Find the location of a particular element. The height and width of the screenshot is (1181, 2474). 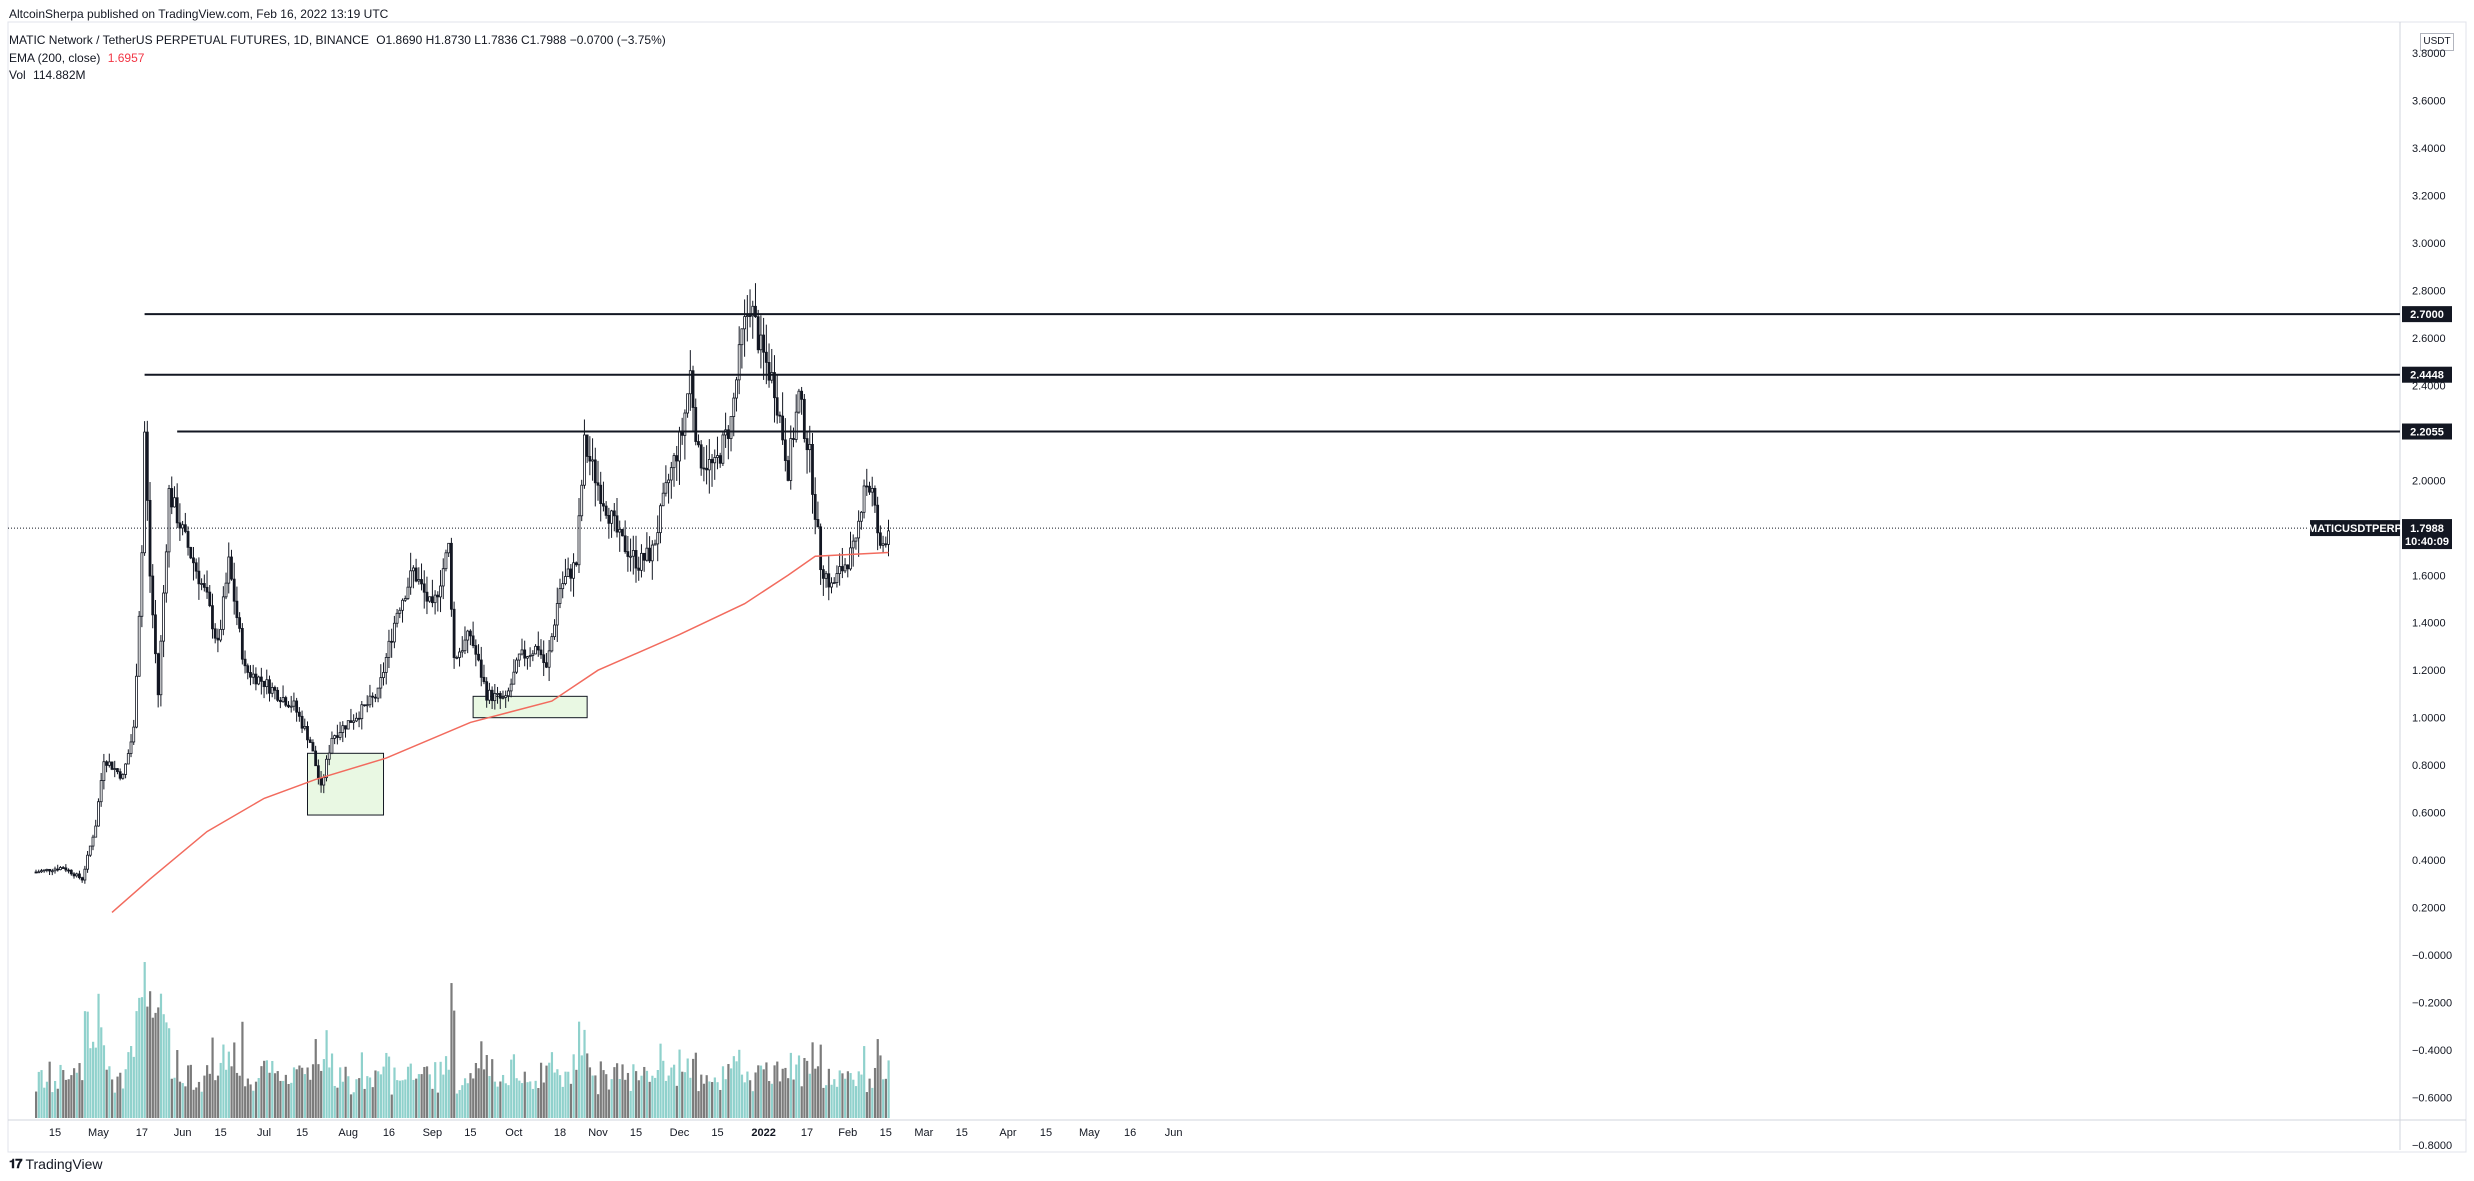

x-tick-label: 15 is located at coordinates (886, 1133).